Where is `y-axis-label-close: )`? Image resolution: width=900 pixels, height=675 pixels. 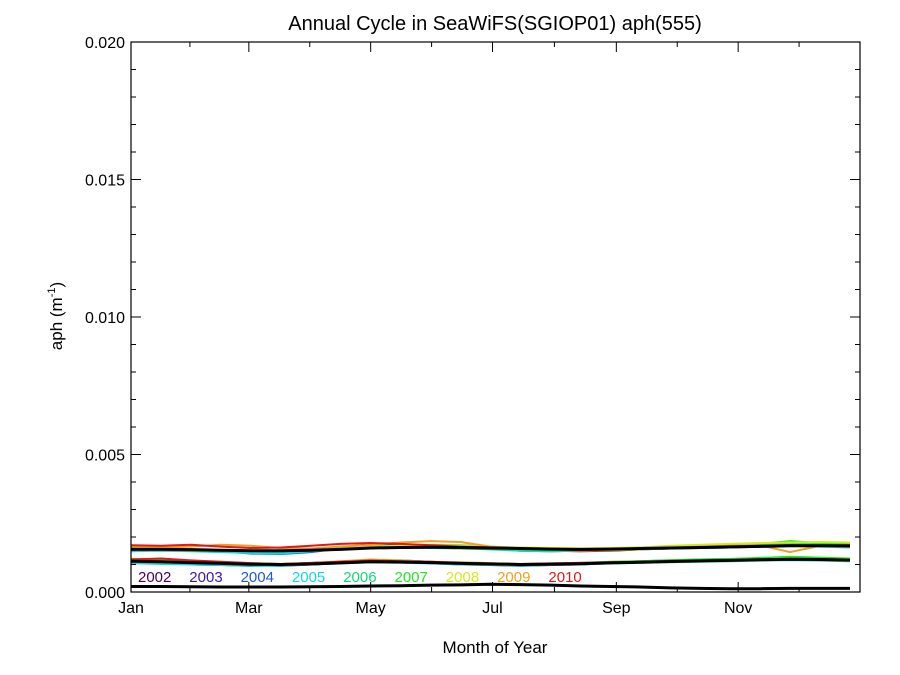 y-axis-label-close: ) is located at coordinates (56, 285).